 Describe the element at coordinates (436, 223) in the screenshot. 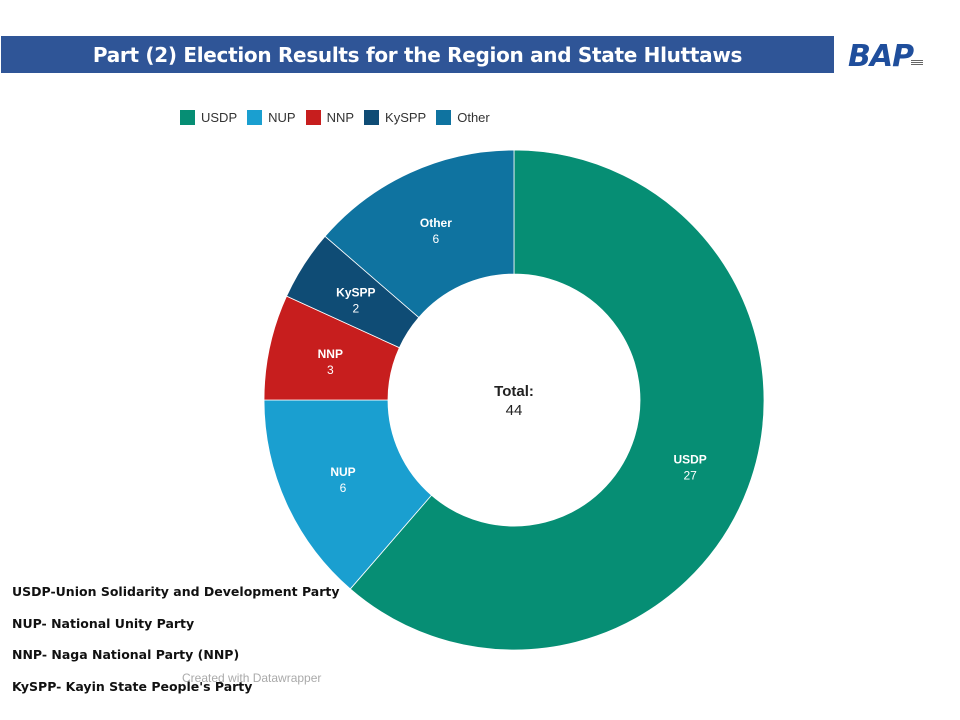

I see `slice-label-other: Other` at that location.